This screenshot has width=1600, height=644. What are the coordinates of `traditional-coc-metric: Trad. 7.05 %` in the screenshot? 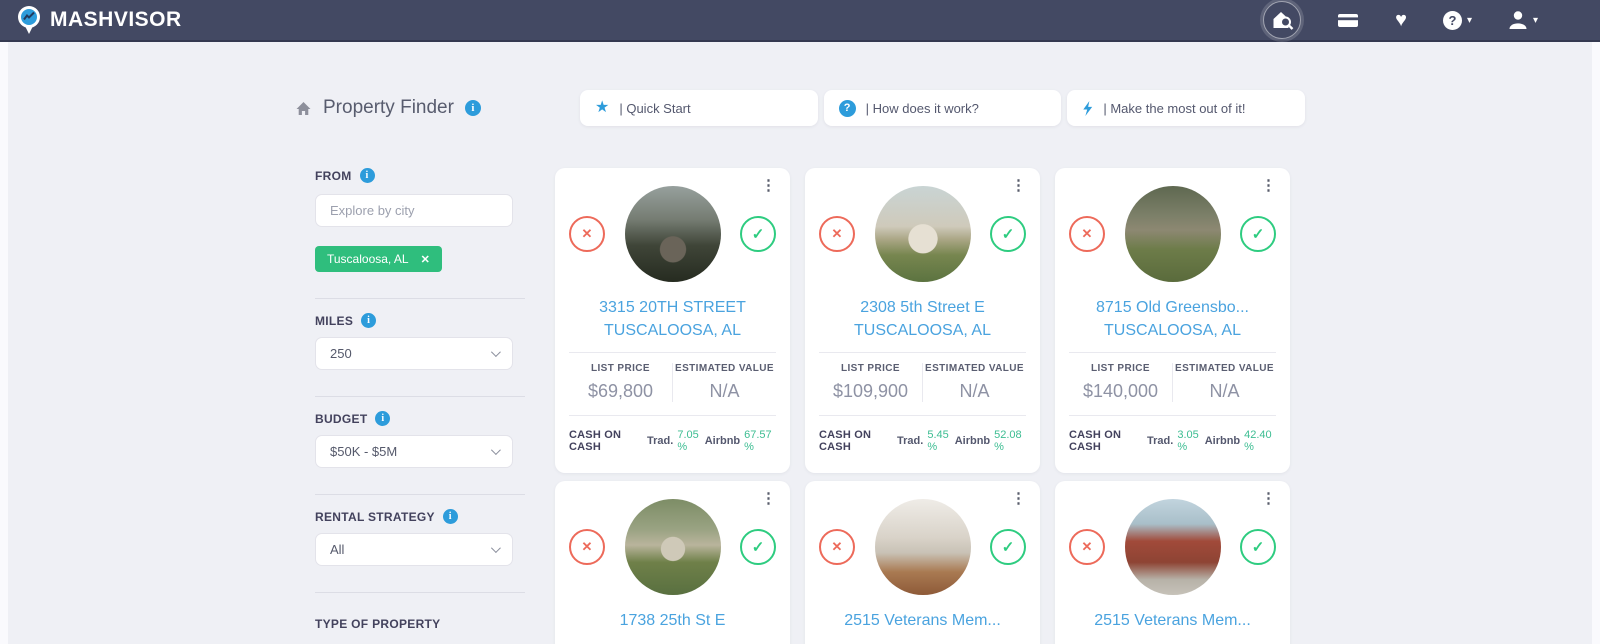 It's located at (676, 441).